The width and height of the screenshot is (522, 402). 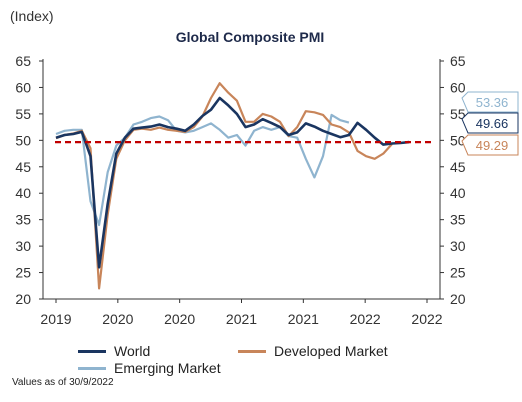 I want to click on y-tick-label-left-0: 20, so click(x=23, y=299).